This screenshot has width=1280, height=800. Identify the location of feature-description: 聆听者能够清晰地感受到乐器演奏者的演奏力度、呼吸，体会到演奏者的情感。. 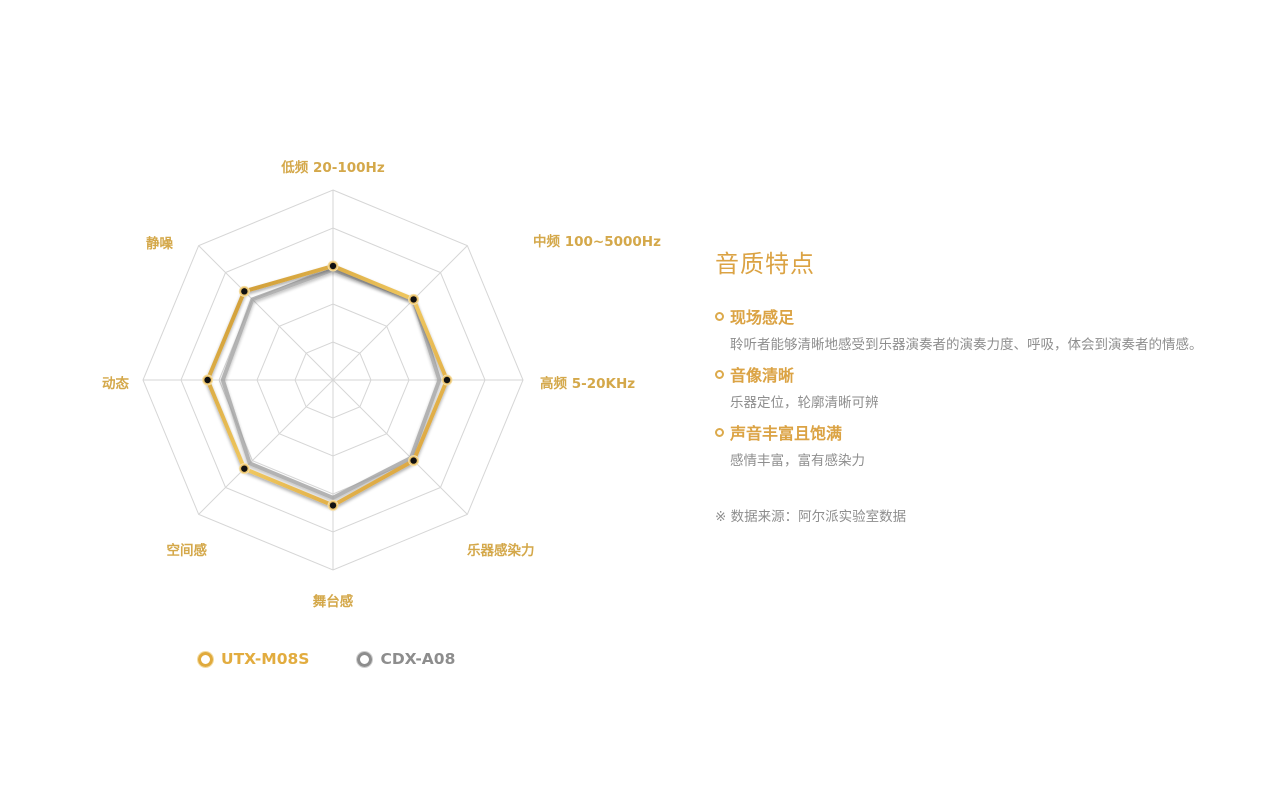
(966, 345).